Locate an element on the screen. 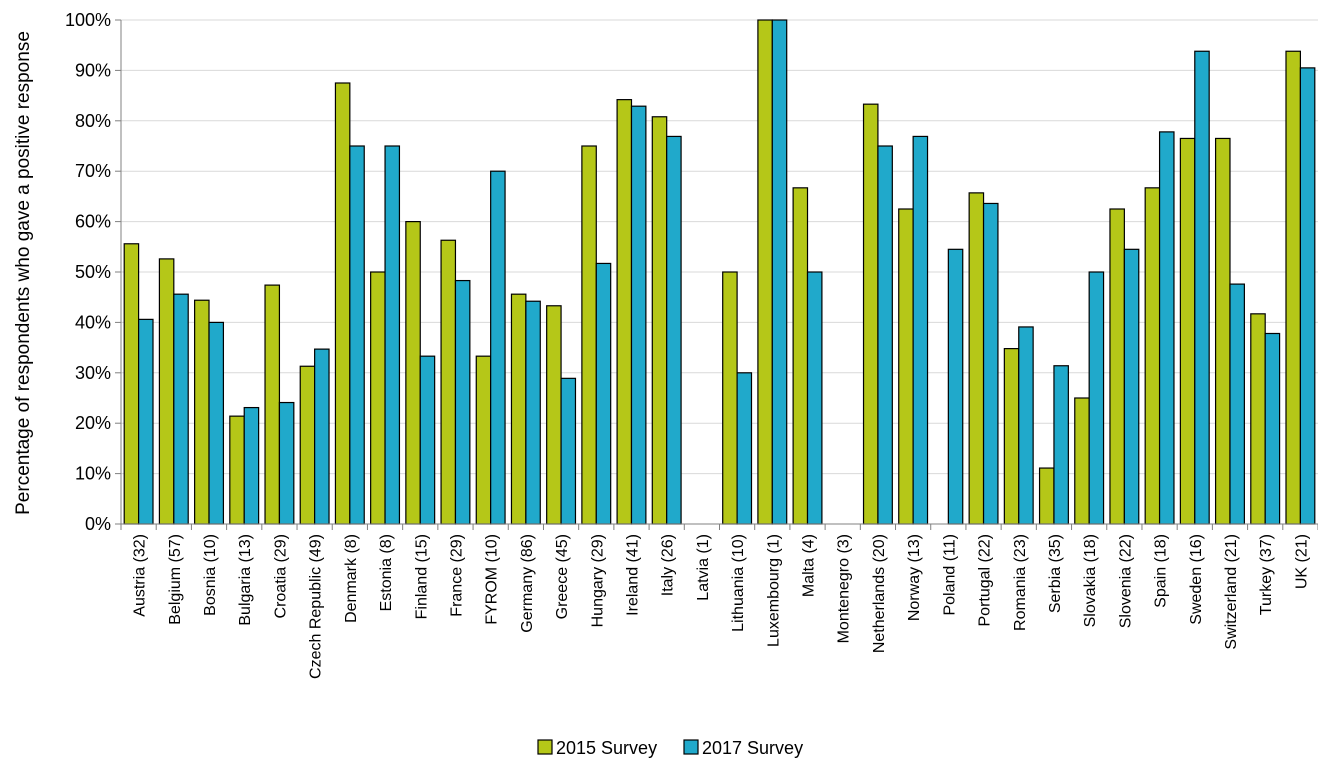 The image size is (1318, 763). y-tick-label: 30% is located at coordinates (93, 373).